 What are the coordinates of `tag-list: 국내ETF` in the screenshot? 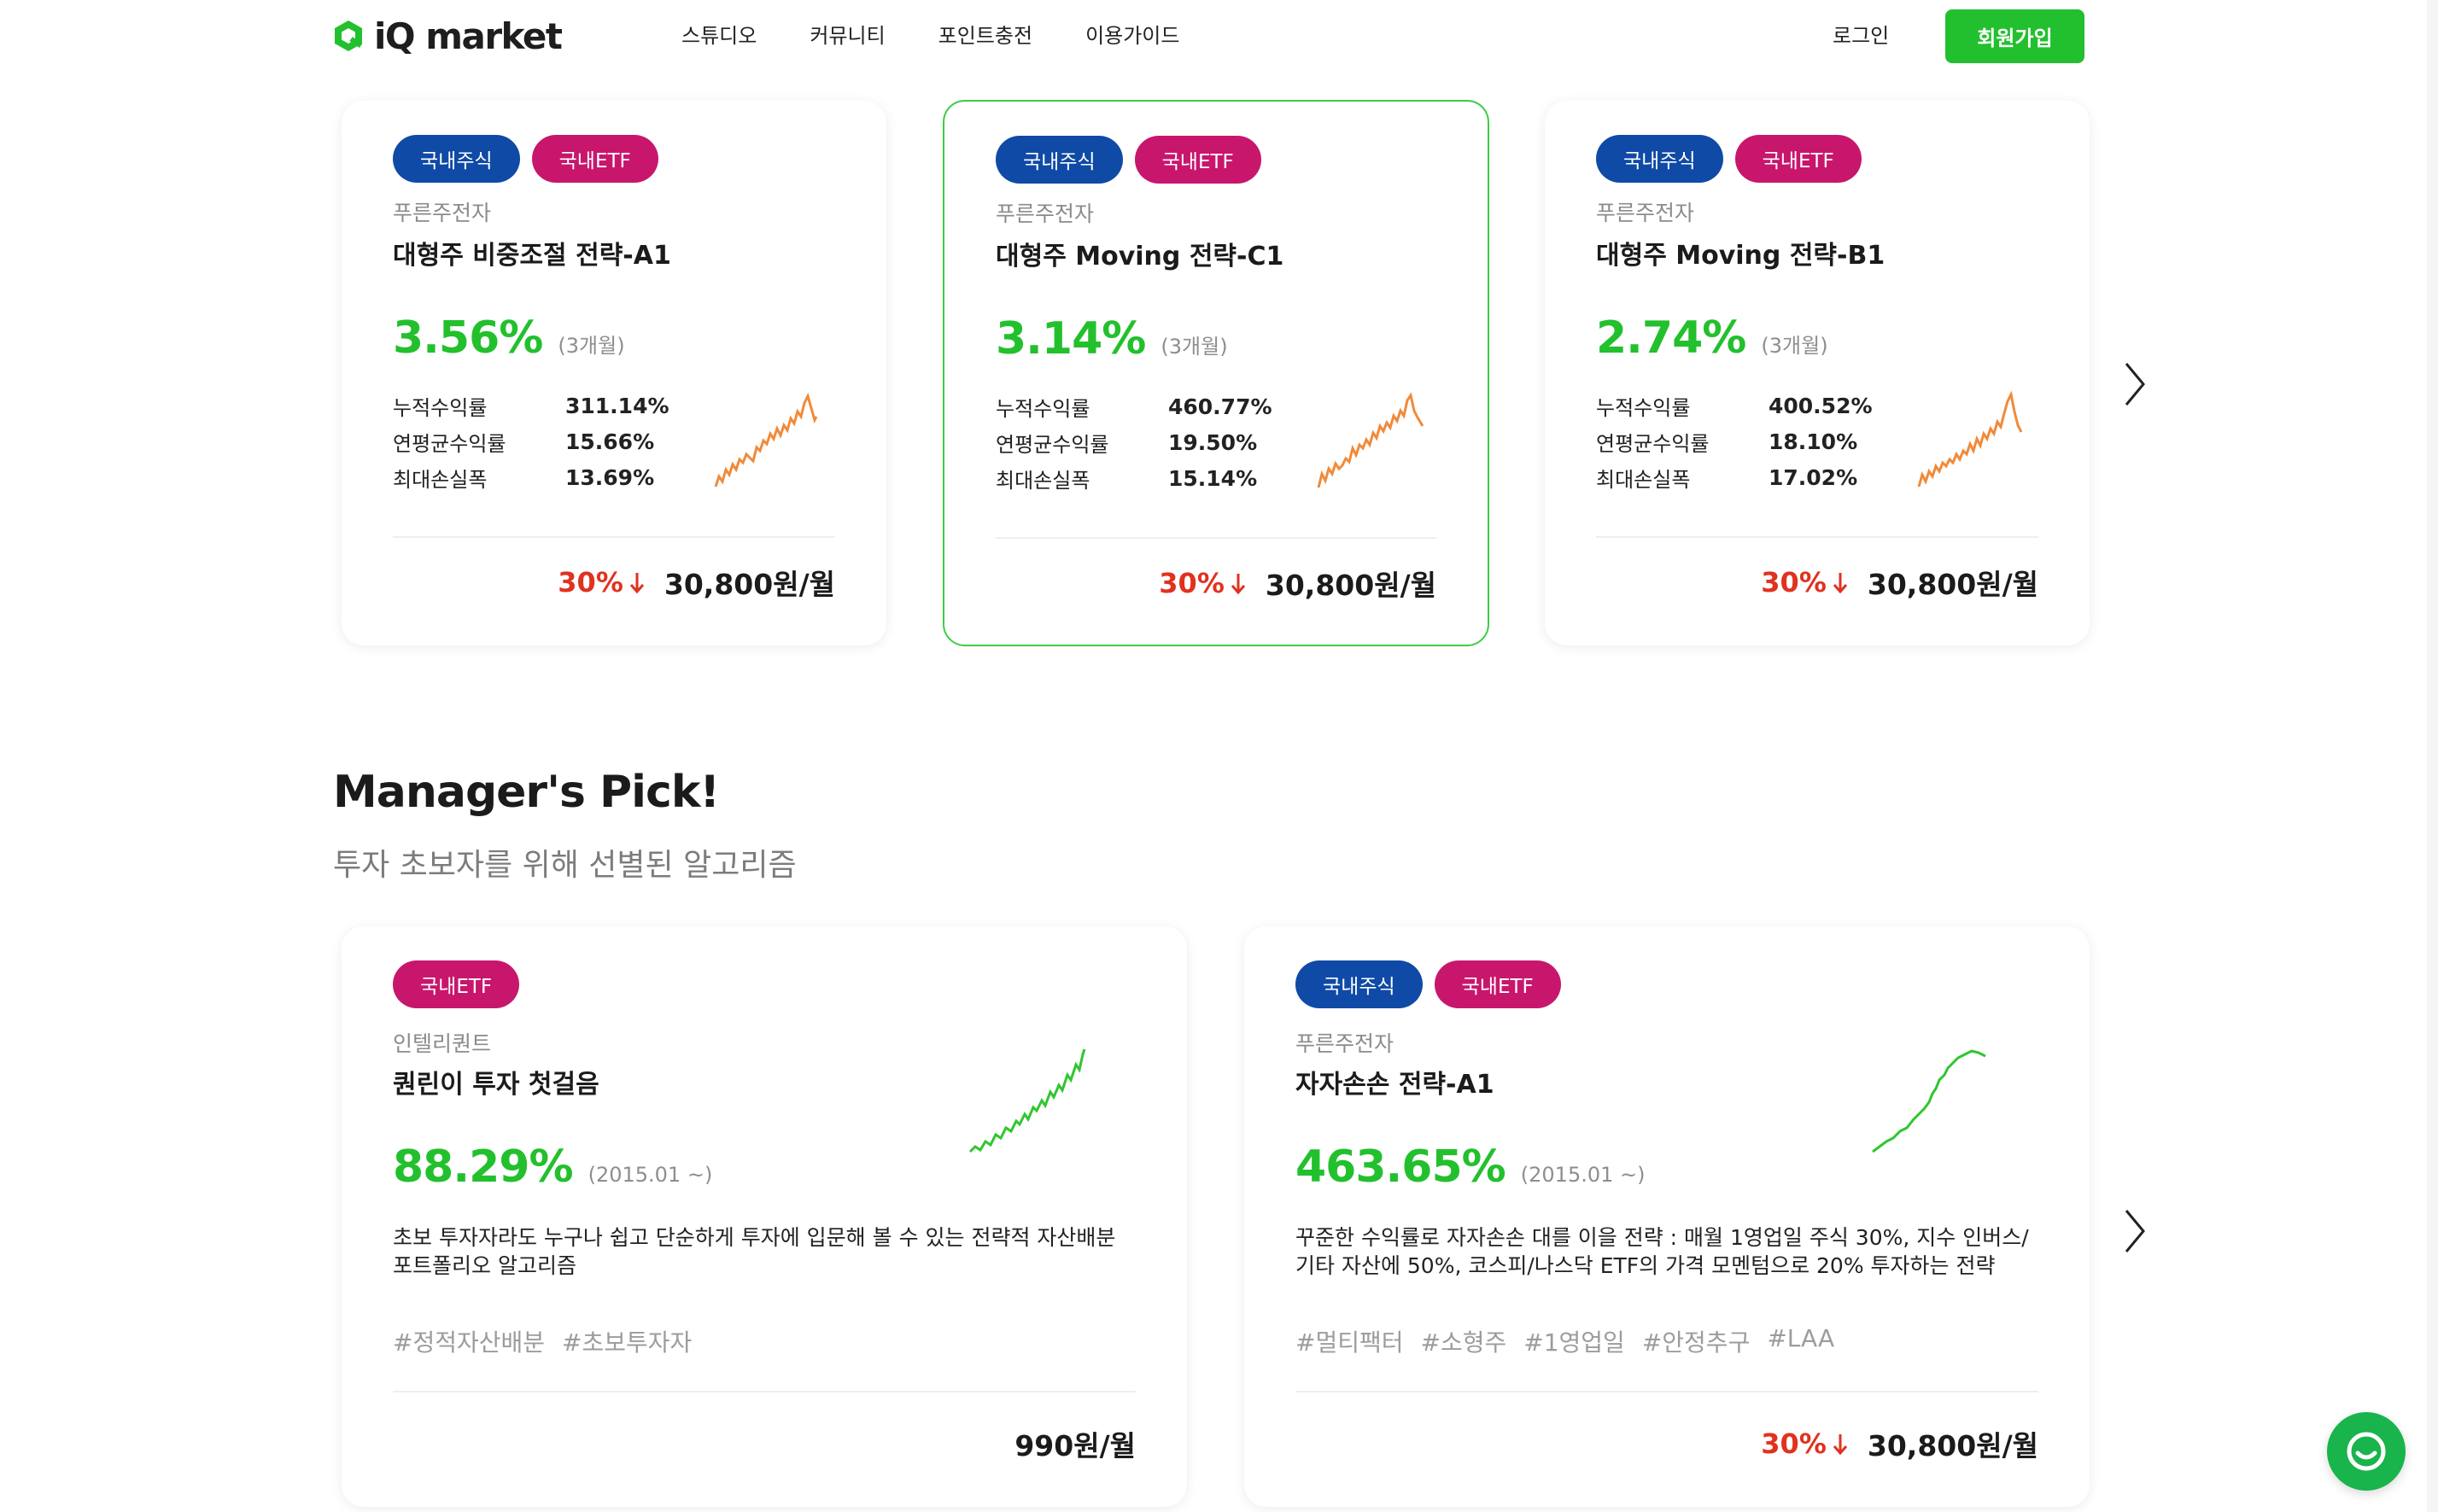 It's located at (456, 984).